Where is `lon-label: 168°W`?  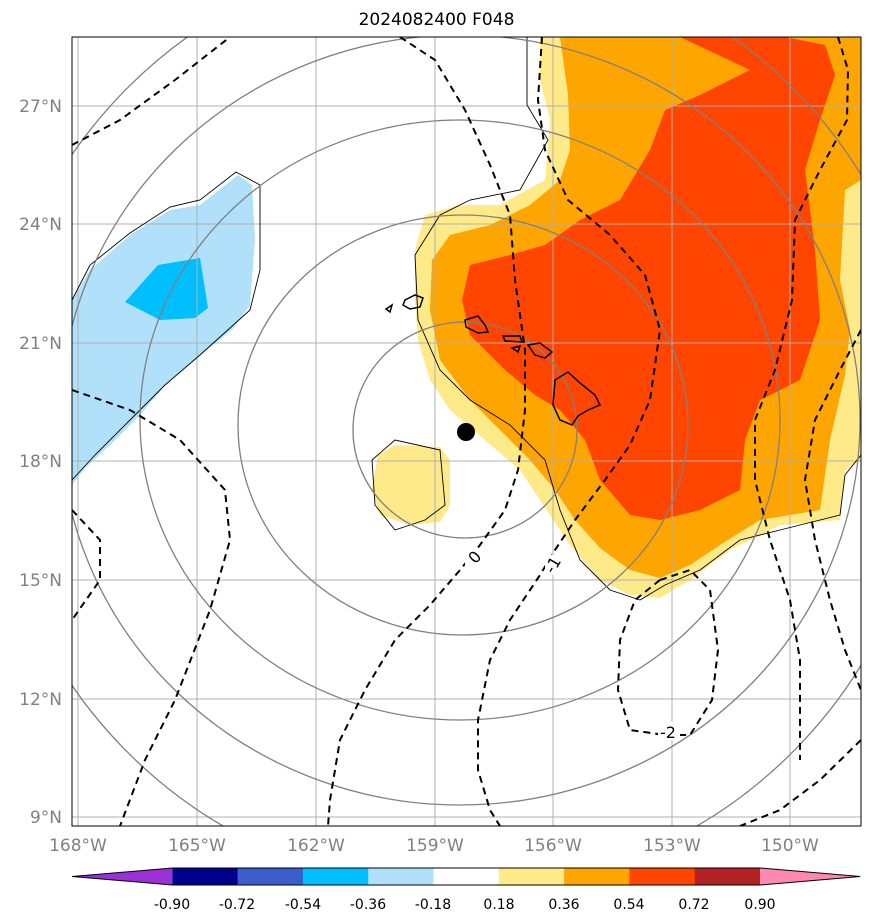 lon-label: 168°W is located at coordinates (78, 846).